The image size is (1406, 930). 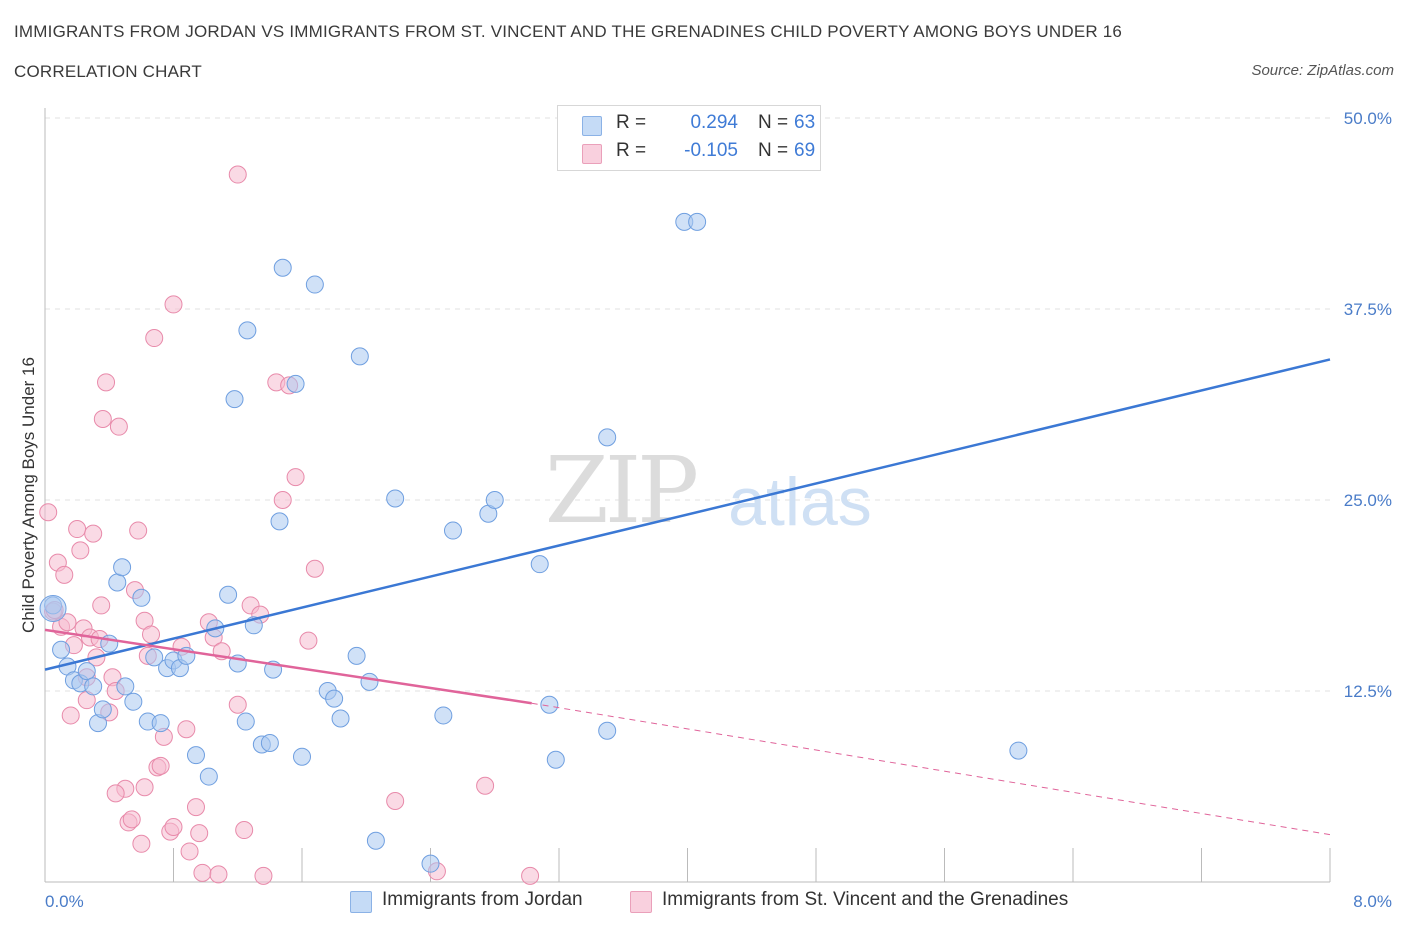 What do you see at coordinates (28, 495) in the screenshot?
I see `y-axis-label: Child Poverty Among Boys Under 16` at bounding box center [28, 495].